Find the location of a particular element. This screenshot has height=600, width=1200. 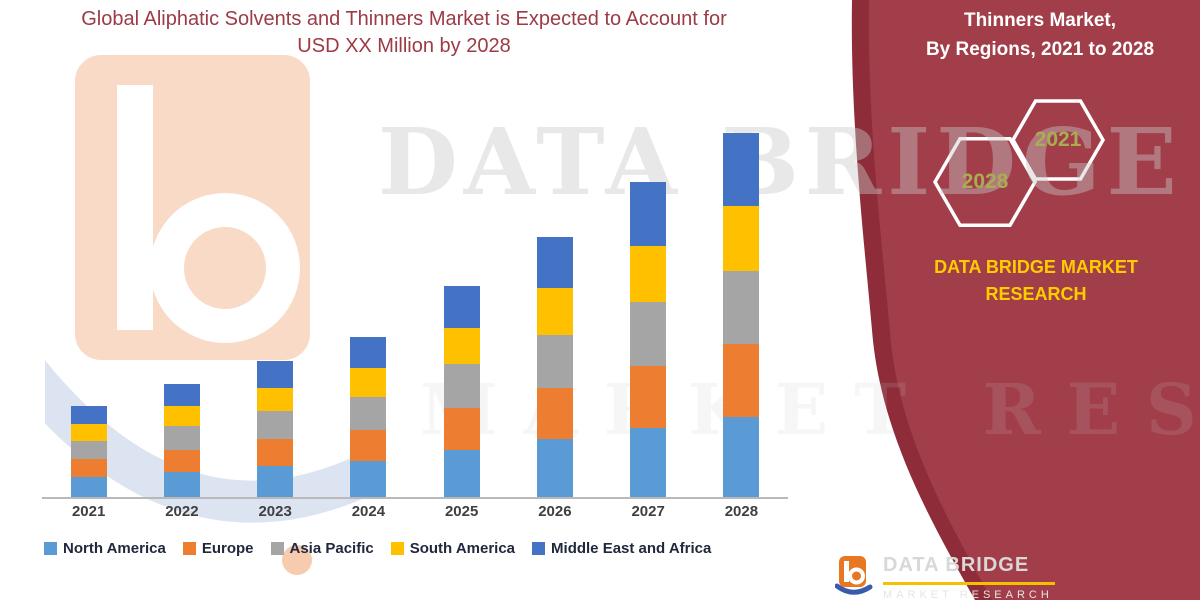

segment-2026-asia-pacific is located at coordinates (554, 361).